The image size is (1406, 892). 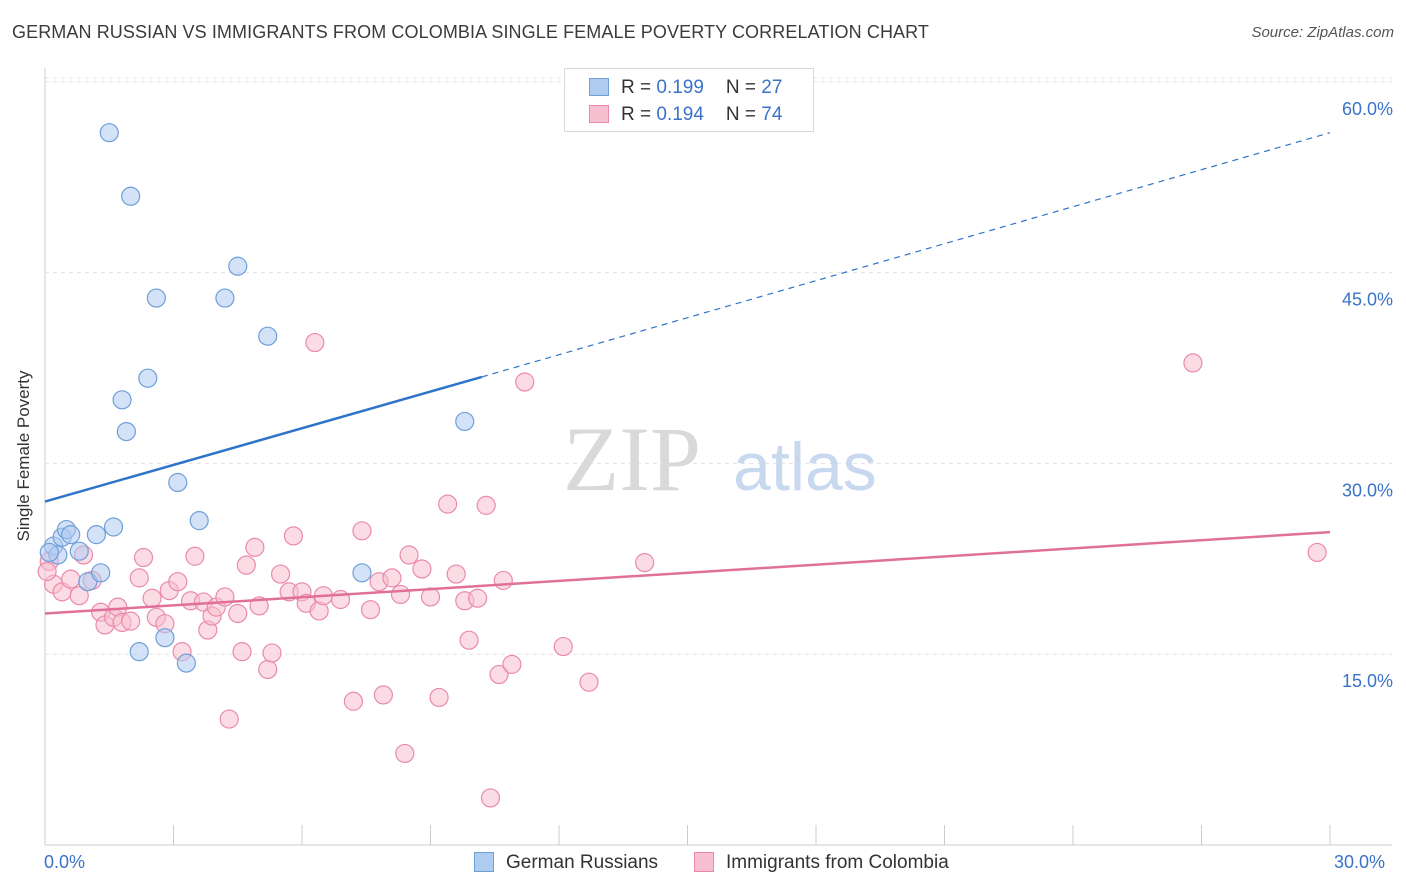 What do you see at coordinates (484, 862) in the screenshot?
I see `bottom-legend-swatch-blue` at bounding box center [484, 862].